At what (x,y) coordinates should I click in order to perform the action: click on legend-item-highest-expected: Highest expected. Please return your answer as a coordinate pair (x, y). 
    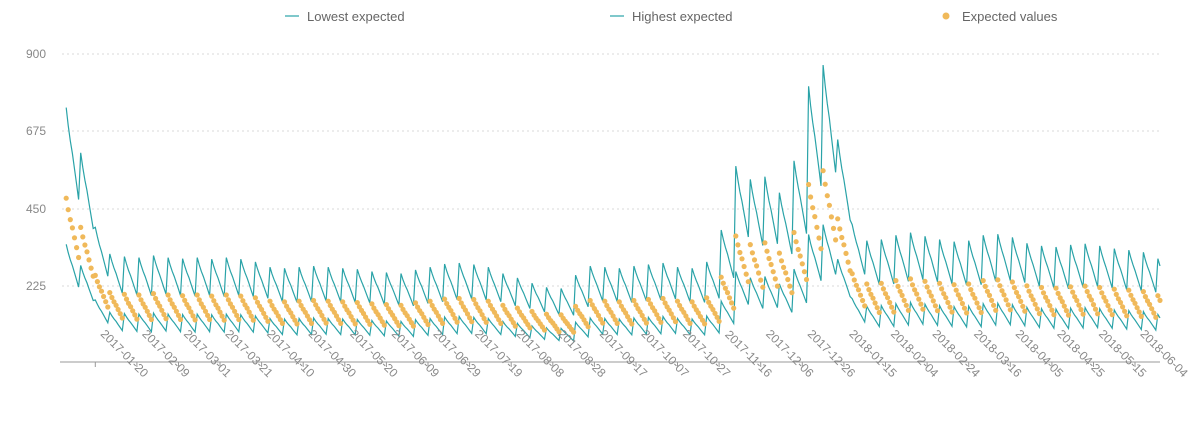
    Looking at the image, I should click on (671, 16).